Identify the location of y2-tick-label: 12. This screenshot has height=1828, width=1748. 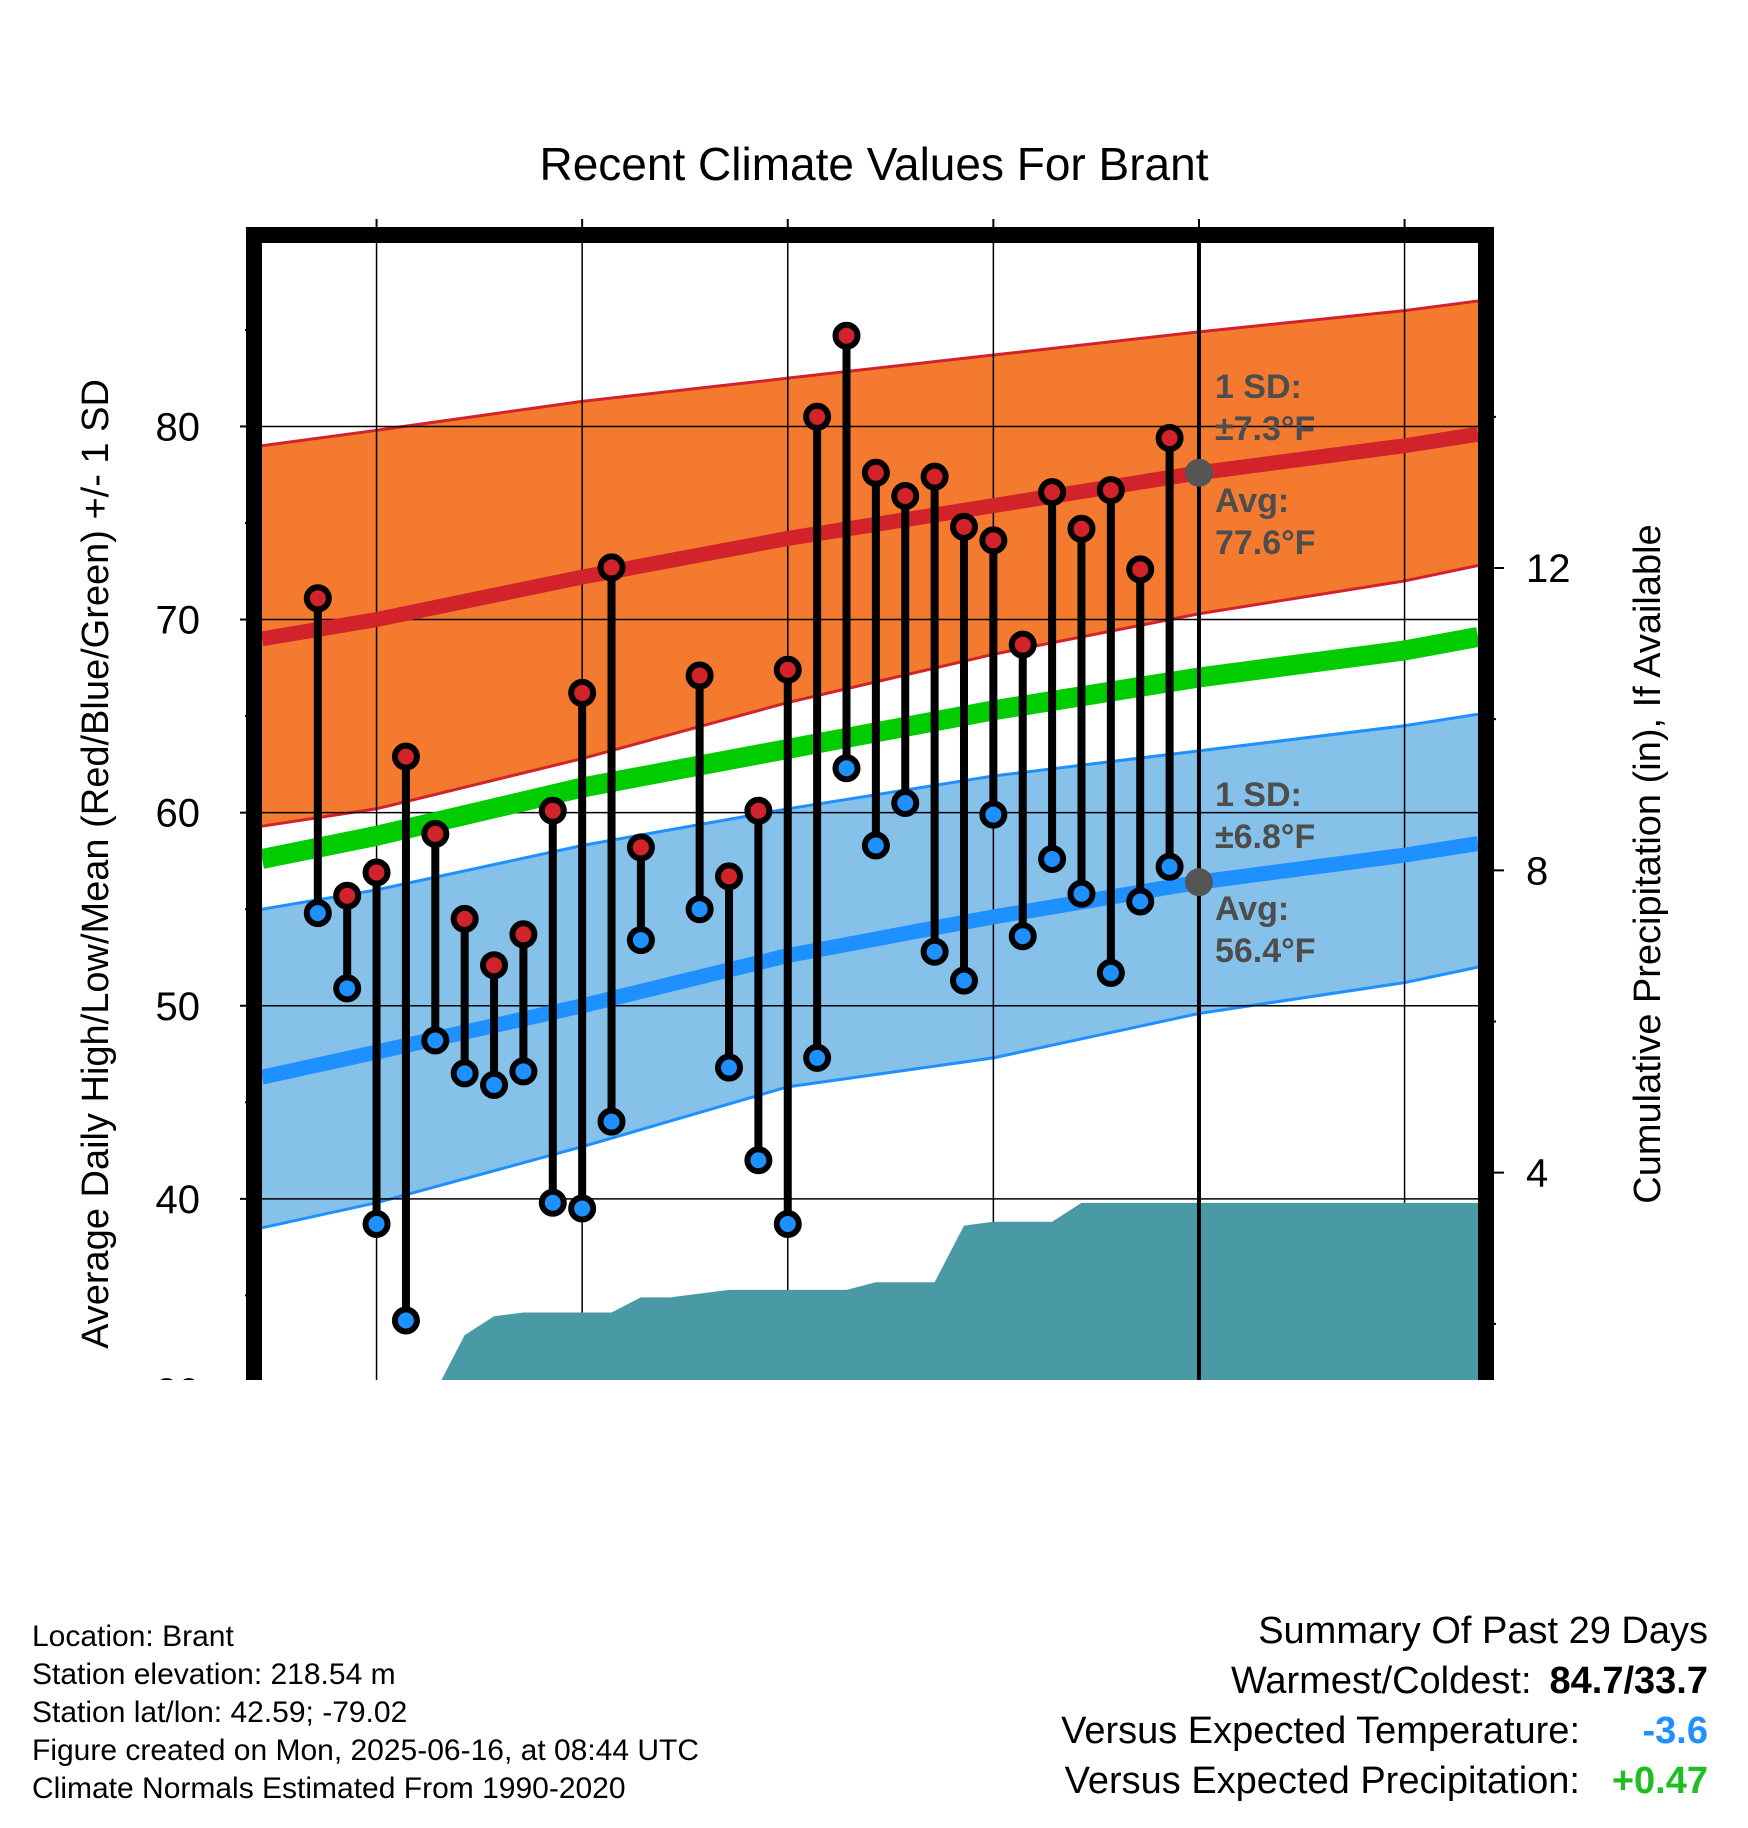
(1548, 569).